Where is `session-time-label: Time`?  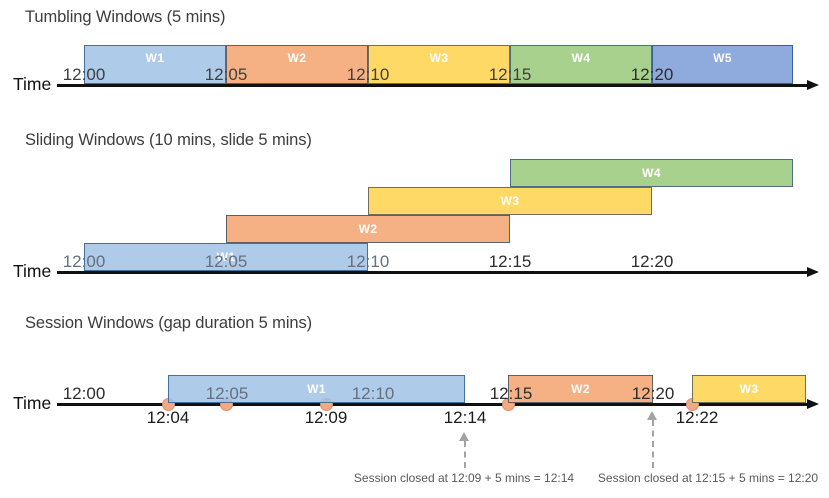
session-time-label: Time is located at coordinates (32, 403).